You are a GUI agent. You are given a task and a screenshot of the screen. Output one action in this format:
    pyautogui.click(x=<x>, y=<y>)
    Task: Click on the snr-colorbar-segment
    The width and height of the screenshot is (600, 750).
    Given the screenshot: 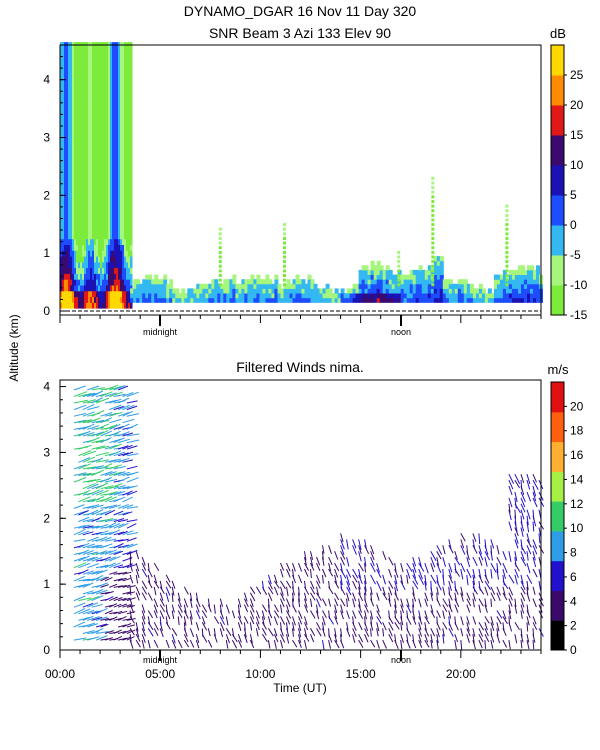 What is the action you would take?
    pyautogui.click(x=557, y=120)
    